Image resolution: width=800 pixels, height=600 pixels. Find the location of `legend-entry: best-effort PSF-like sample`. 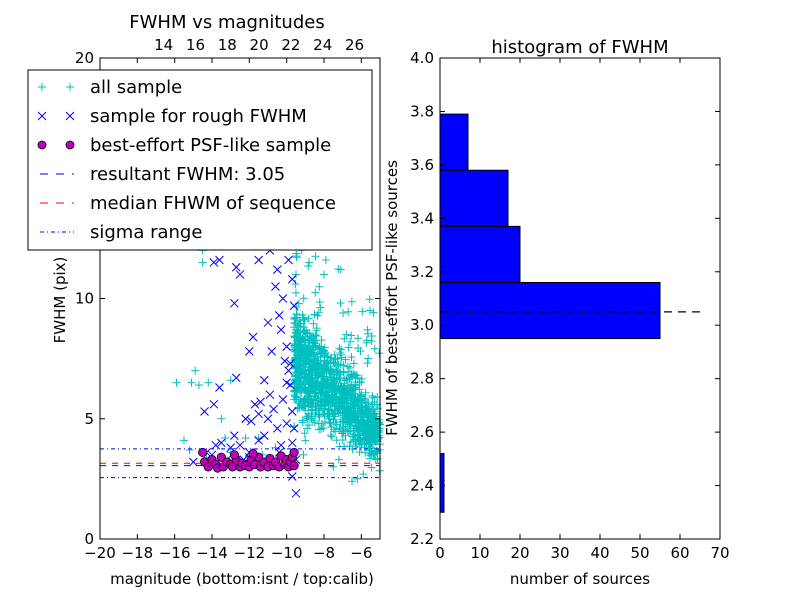

legend-entry: best-effort PSF-like sample is located at coordinates (184, 145).